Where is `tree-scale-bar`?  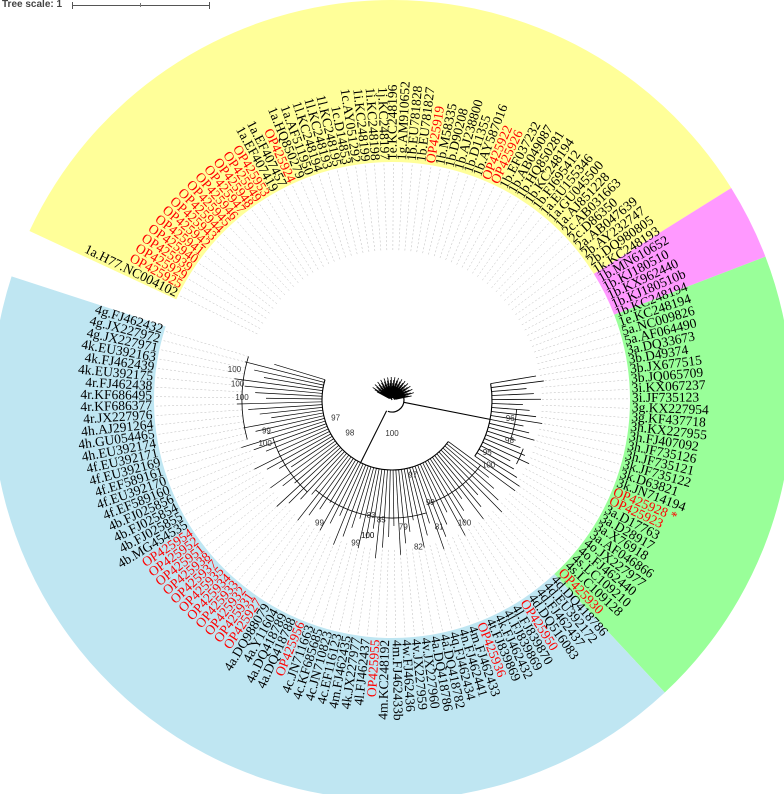
tree-scale-bar is located at coordinates (141, 5).